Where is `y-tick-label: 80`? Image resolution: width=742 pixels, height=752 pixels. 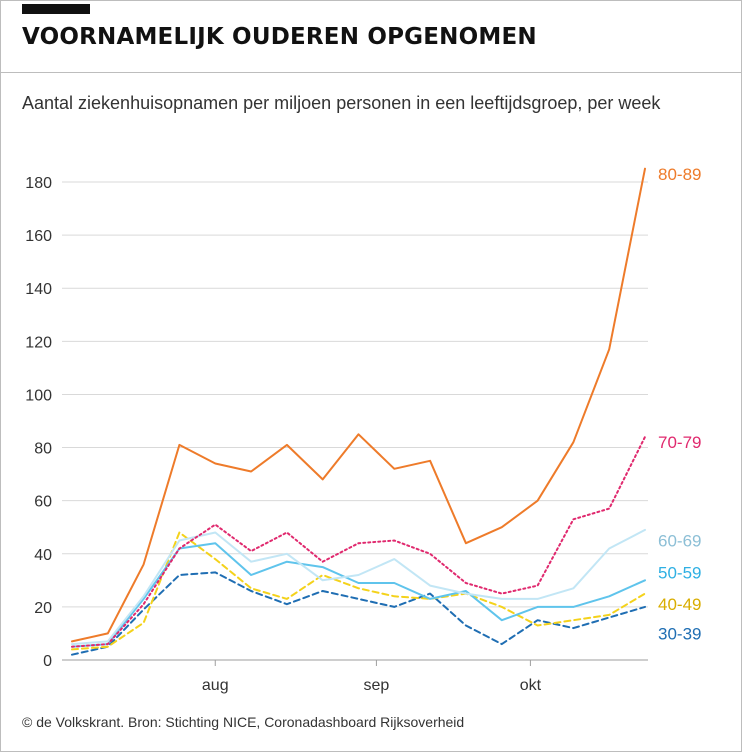 y-tick-label: 80 is located at coordinates (43, 449).